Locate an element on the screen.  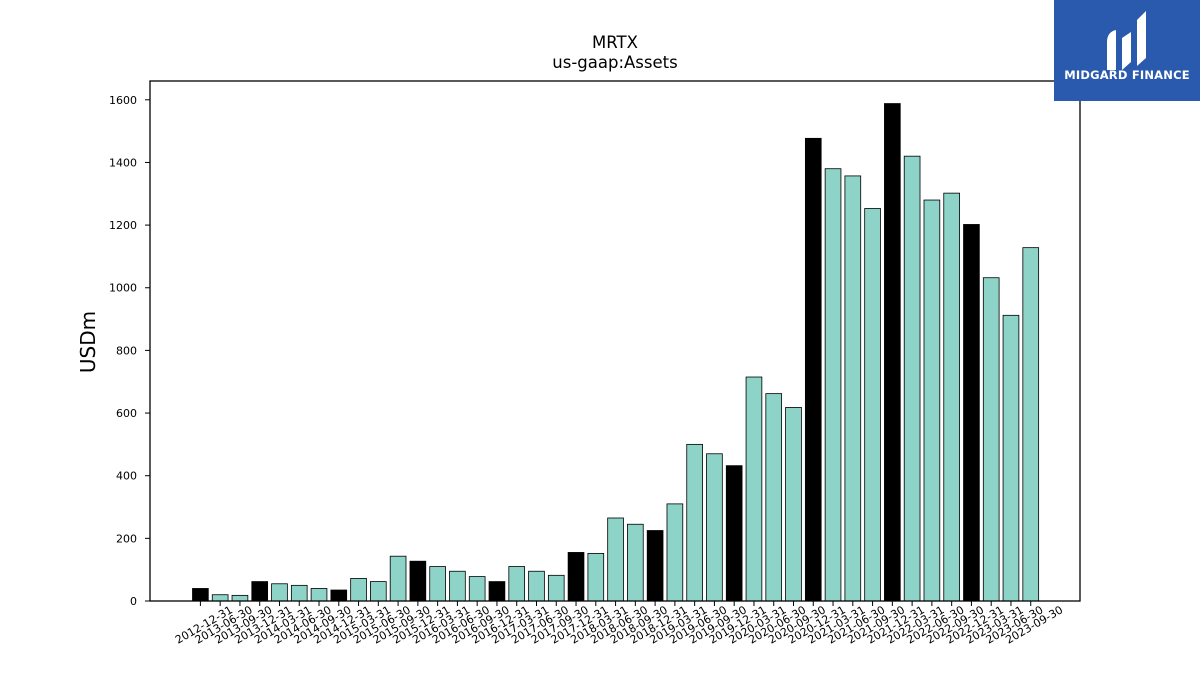
y-tick-label: 1000 is located at coordinates (123, 288).